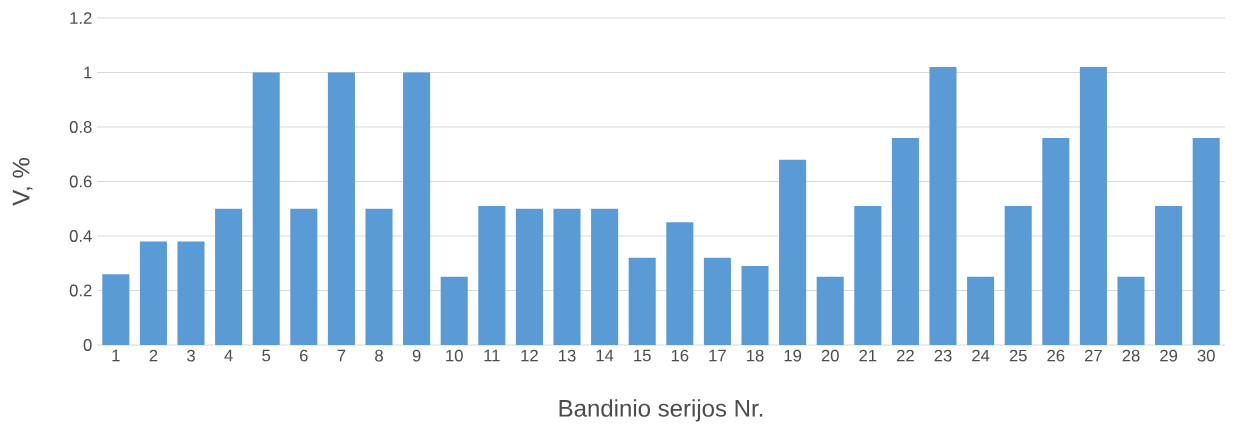 The width and height of the screenshot is (1237, 437). What do you see at coordinates (661, 410) in the screenshot?
I see `x-axis-title: Bandinio serijos Nr.` at bounding box center [661, 410].